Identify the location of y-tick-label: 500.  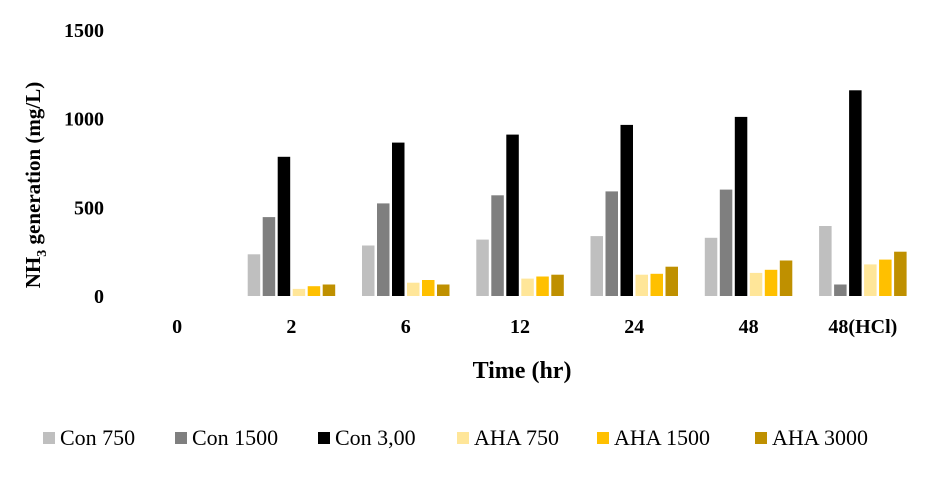
(89, 208).